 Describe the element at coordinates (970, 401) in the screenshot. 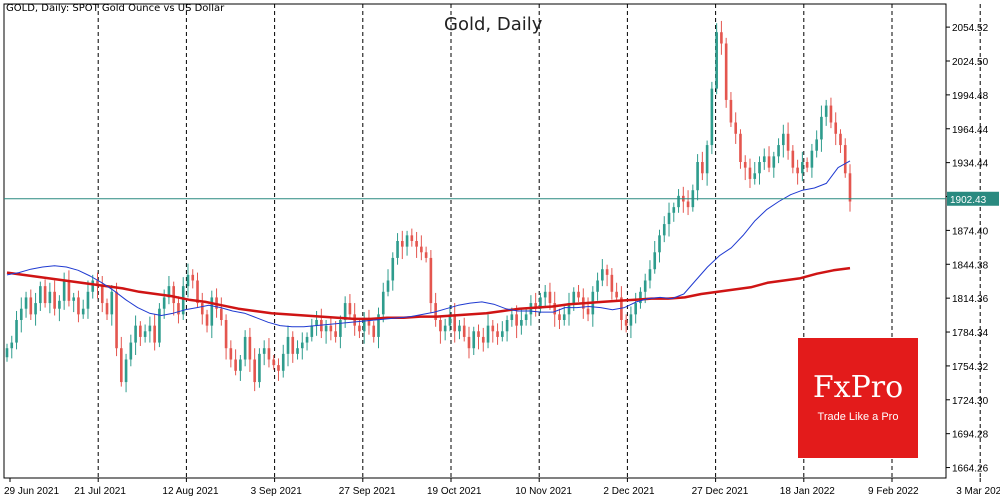

I see `y-tick-label: 1724.30` at that location.